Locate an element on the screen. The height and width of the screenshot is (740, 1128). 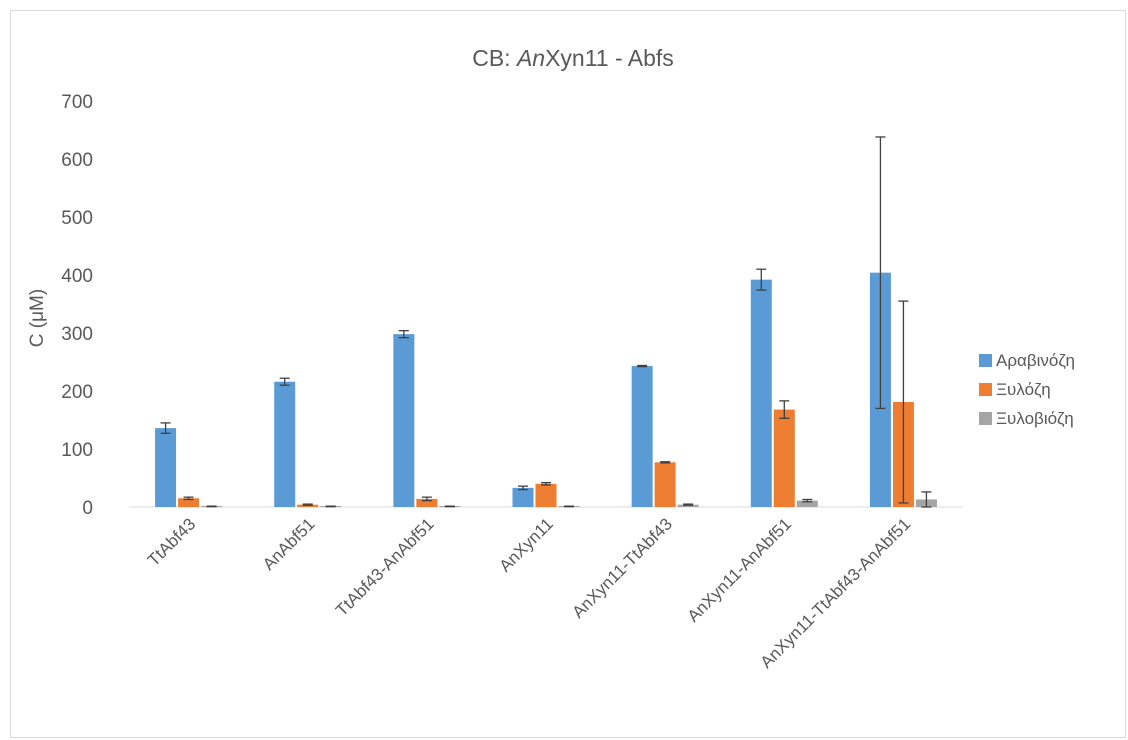
y-axis-label: C (μM) is located at coordinates (37, 318).